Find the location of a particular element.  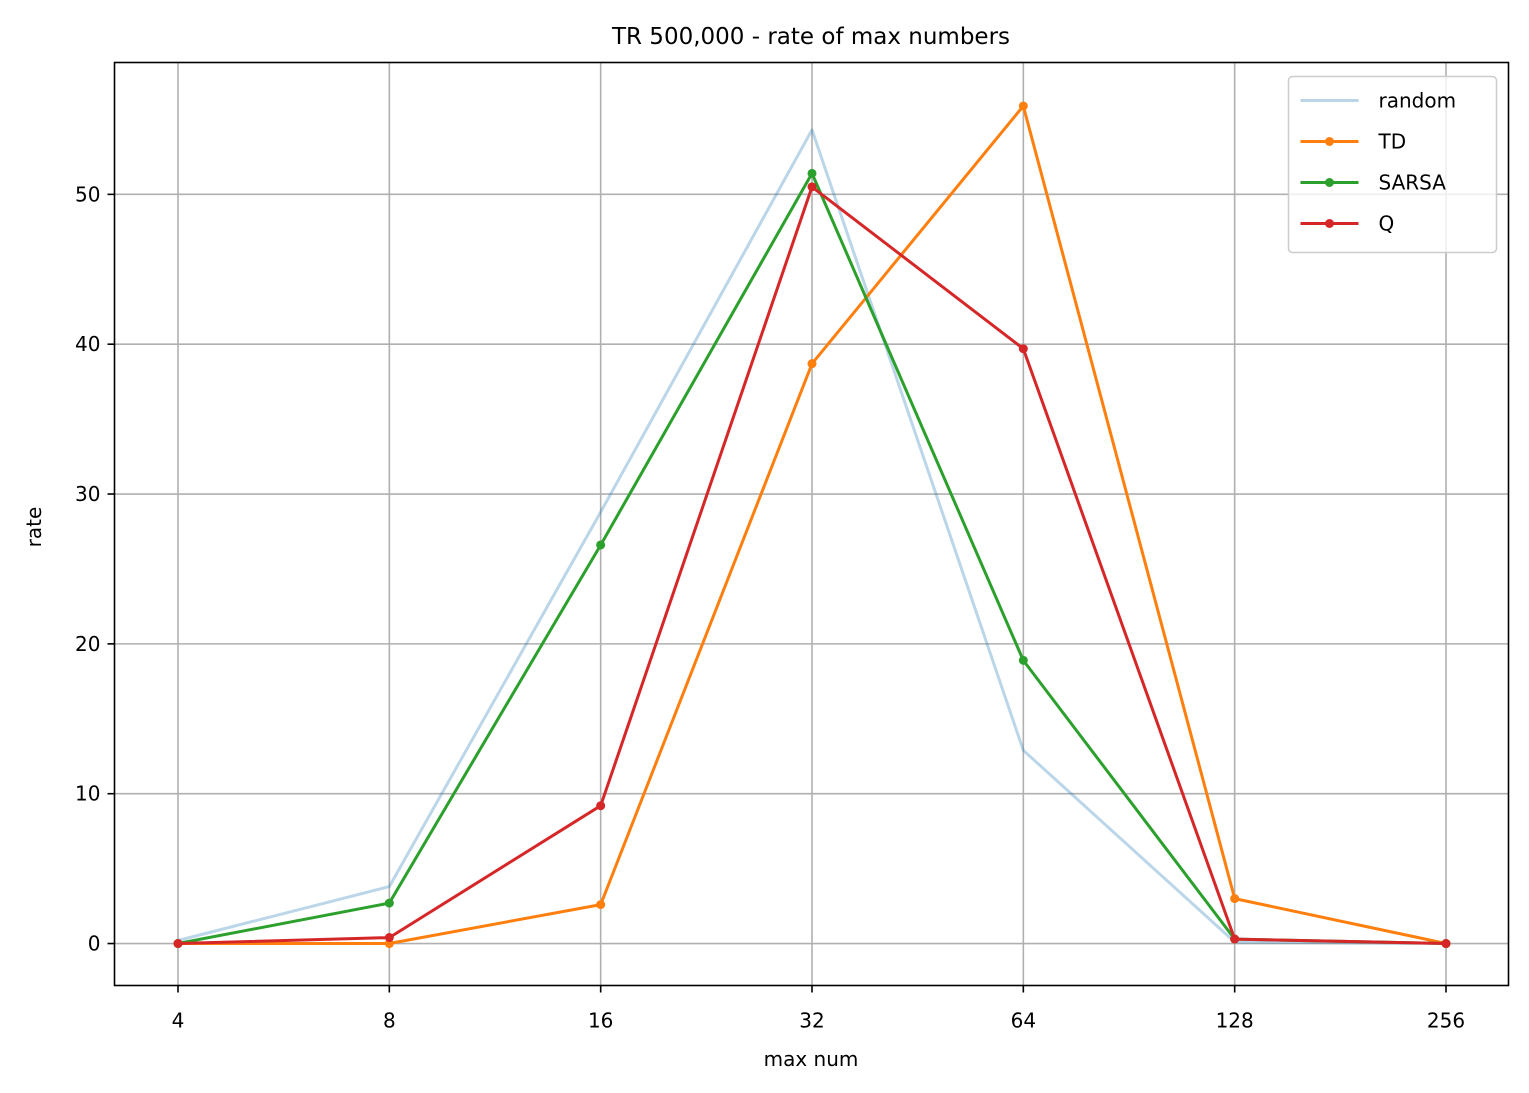

legend-marker-td is located at coordinates (1329, 141).